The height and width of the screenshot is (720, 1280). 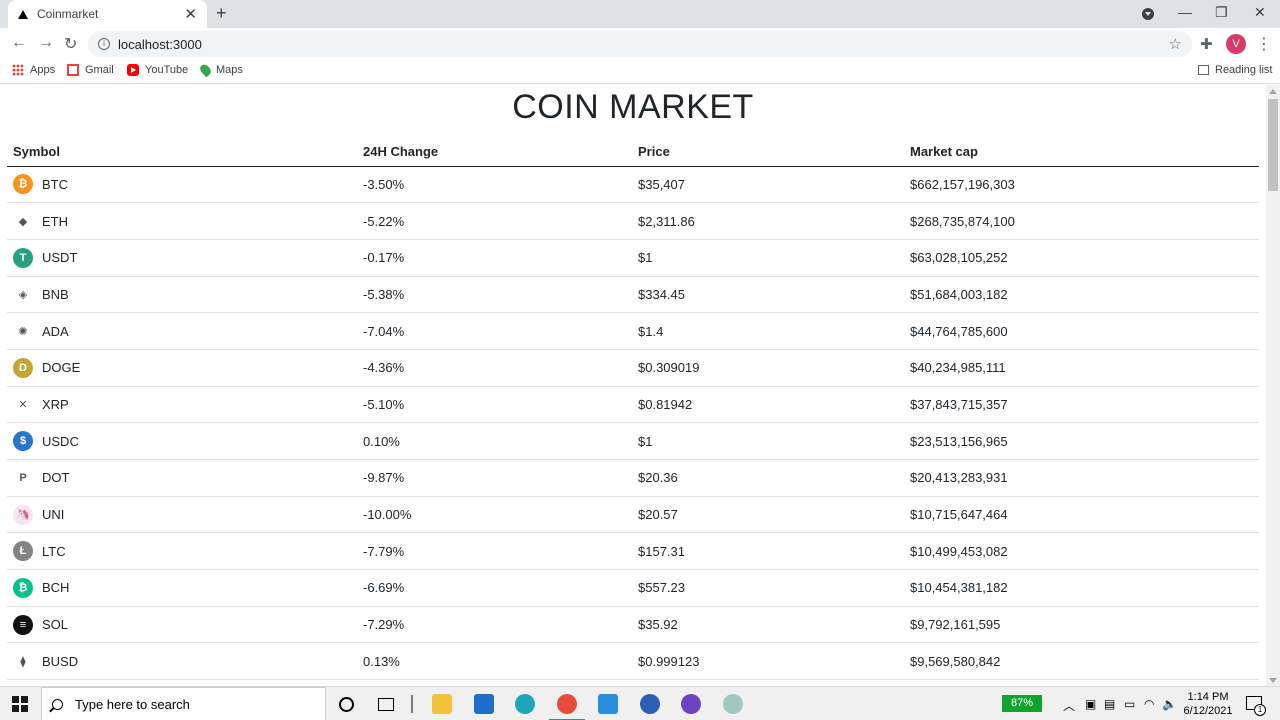 I want to click on table-row: 🦄 UNI -10.00% $20.57 $10,715,647,464, so click(x=633, y=515).